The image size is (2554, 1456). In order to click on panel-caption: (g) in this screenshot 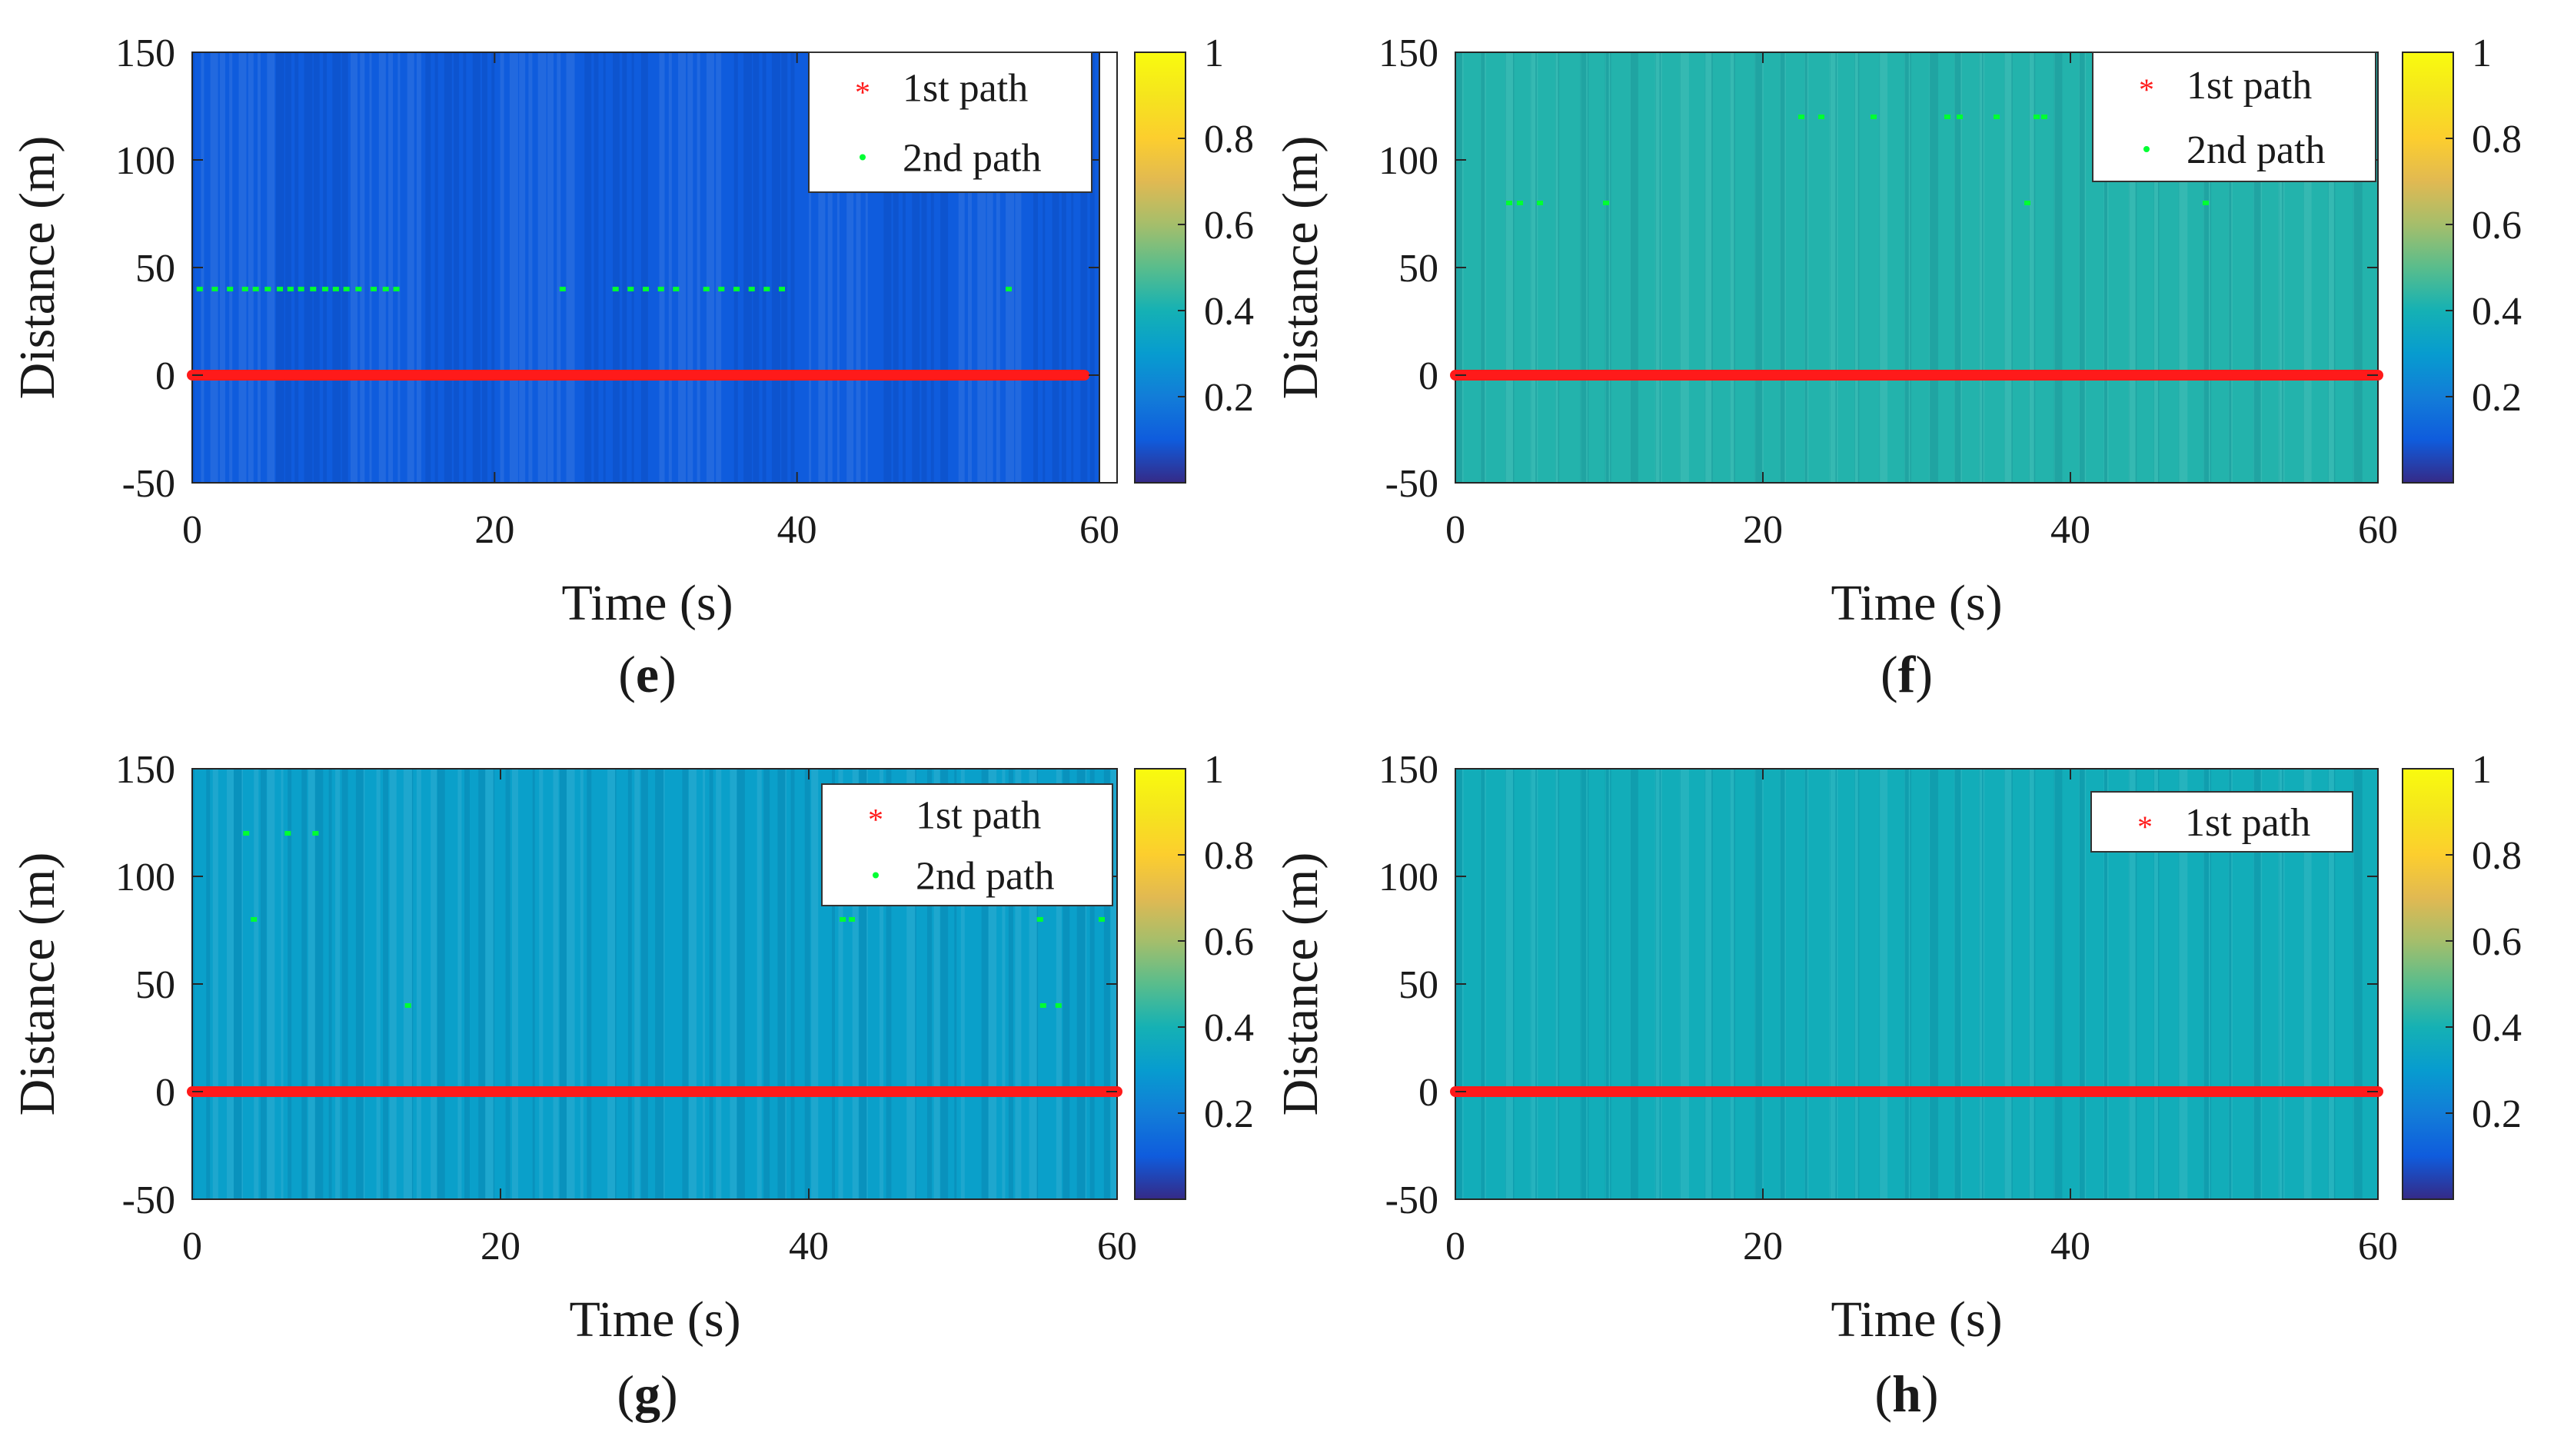, I will do `click(647, 1394)`.